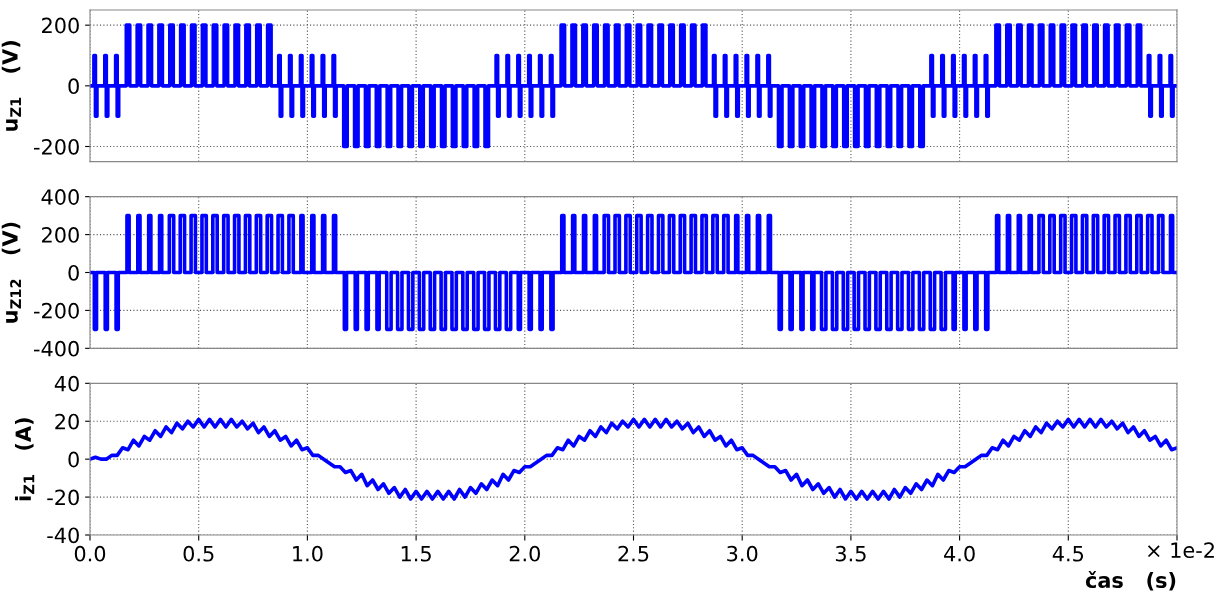 This screenshot has width=1222, height=597. Describe the element at coordinates (633, 459) in the screenshot. I see `line-series` at that location.